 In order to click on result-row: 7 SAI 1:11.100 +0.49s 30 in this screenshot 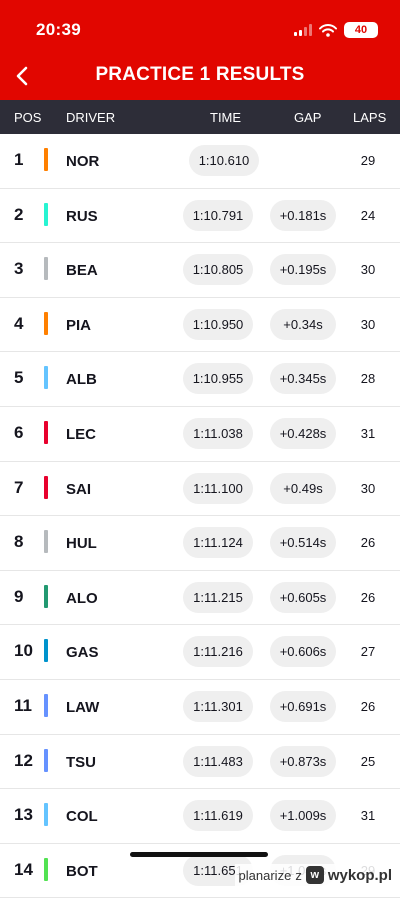, I will do `click(200, 489)`.